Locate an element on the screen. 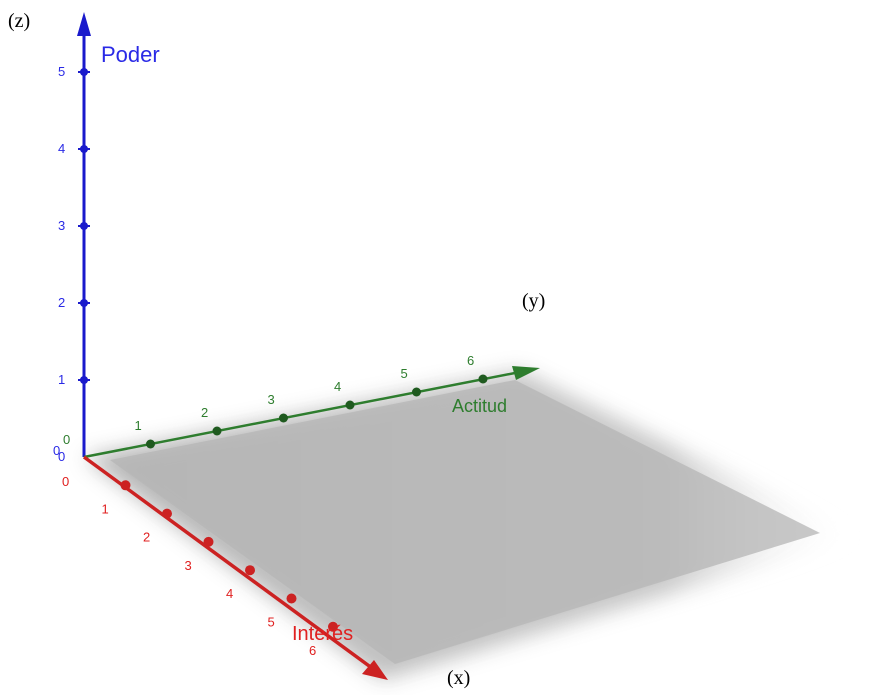  y-axis-arrowhead is located at coordinates (526, 373).